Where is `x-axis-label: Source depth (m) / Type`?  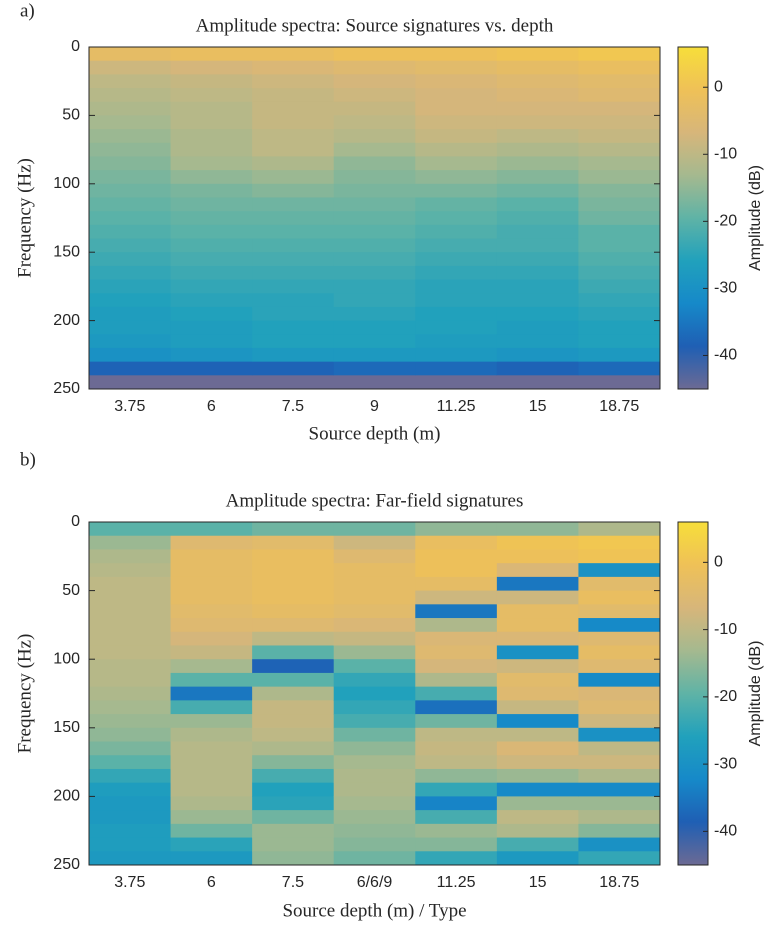 x-axis-label: Source depth (m) / Type is located at coordinates (374, 910).